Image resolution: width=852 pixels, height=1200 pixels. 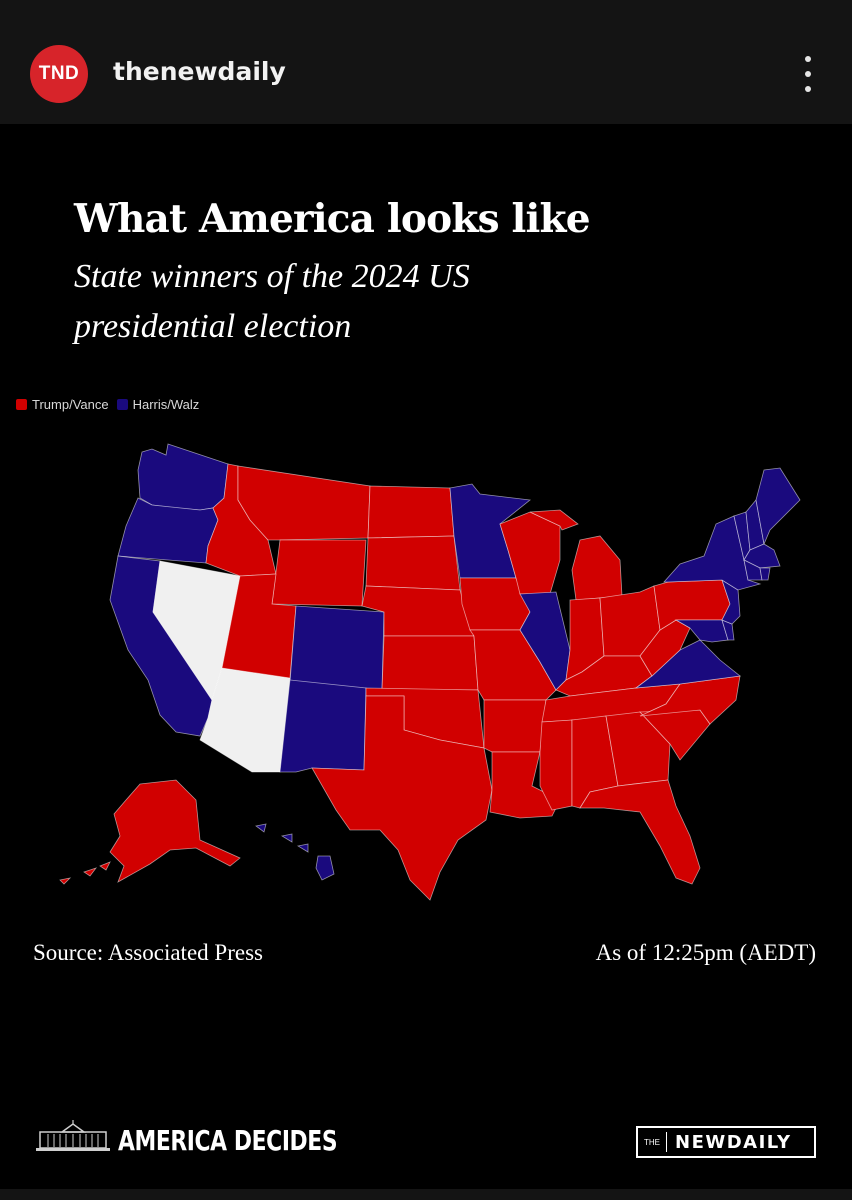 I want to click on legend-item-trump: Trump/Vance, so click(x=62, y=404).